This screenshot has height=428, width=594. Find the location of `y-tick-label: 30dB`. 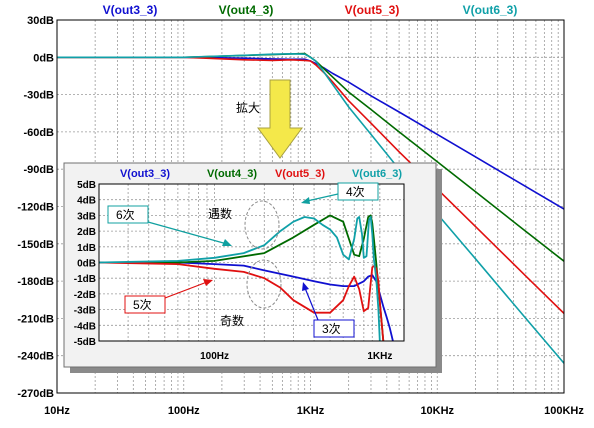

y-tick-label: 30dB is located at coordinates (40, 21).